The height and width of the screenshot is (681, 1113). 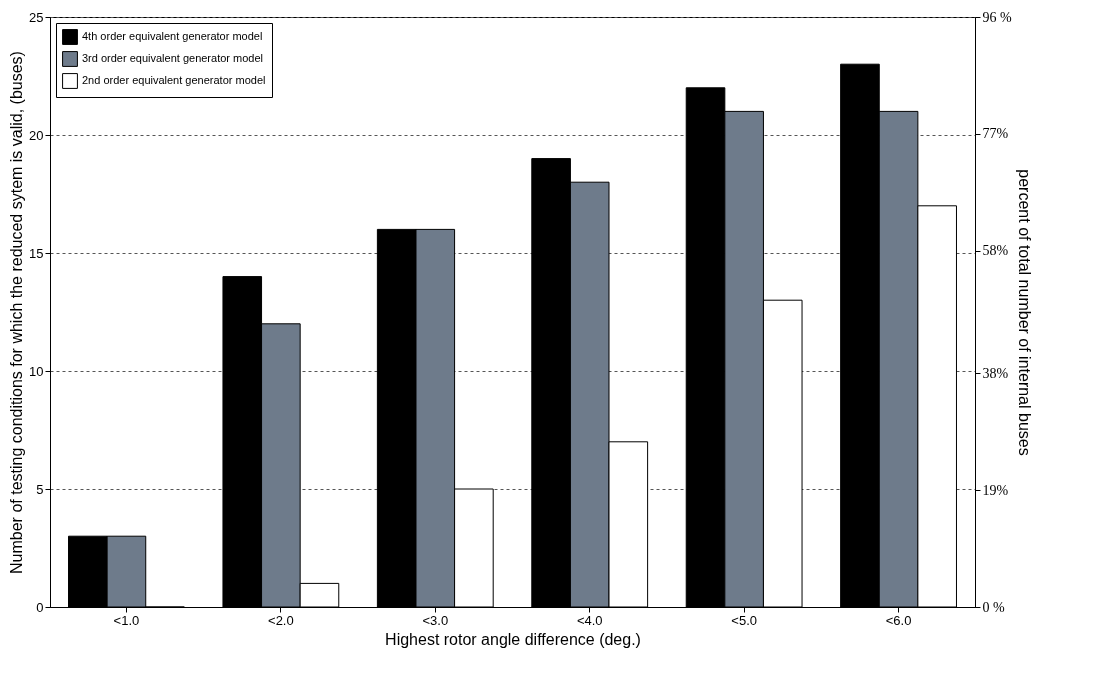 What do you see at coordinates (36, 135) in the screenshot?
I see `y-tick-label: 20` at bounding box center [36, 135].